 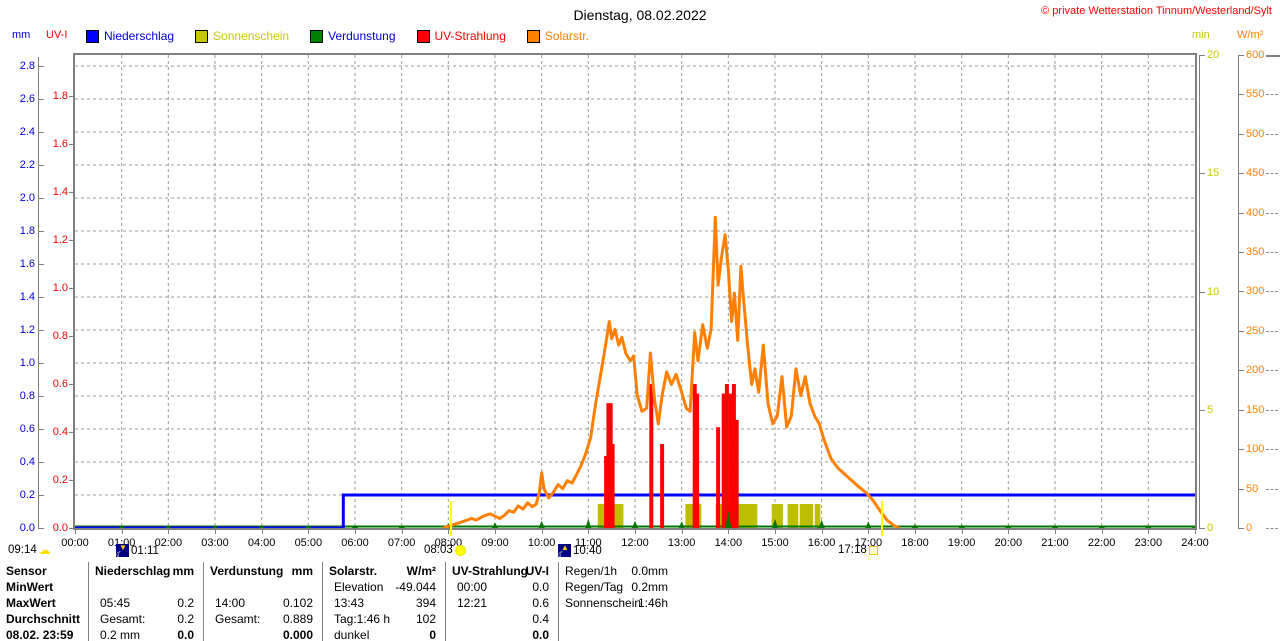 I want to click on legend-label: Niederschlag, so click(x=139, y=36).